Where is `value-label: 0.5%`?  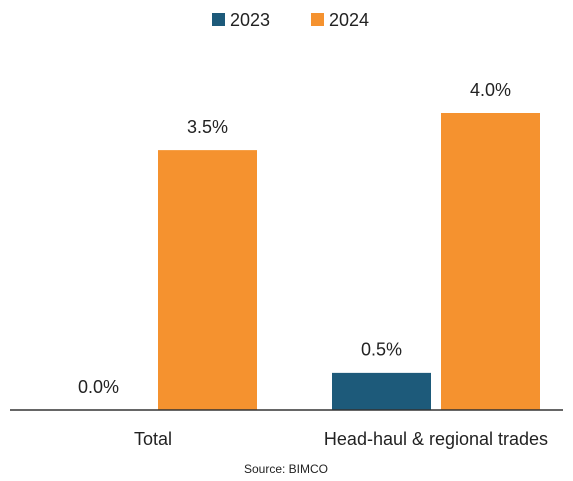 value-label: 0.5% is located at coordinates (381, 350).